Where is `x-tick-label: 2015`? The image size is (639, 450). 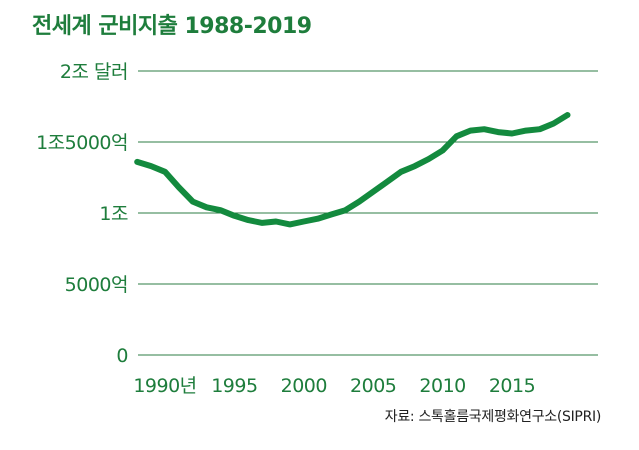
x-tick-label: 2015 is located at coordinates (512, 386).